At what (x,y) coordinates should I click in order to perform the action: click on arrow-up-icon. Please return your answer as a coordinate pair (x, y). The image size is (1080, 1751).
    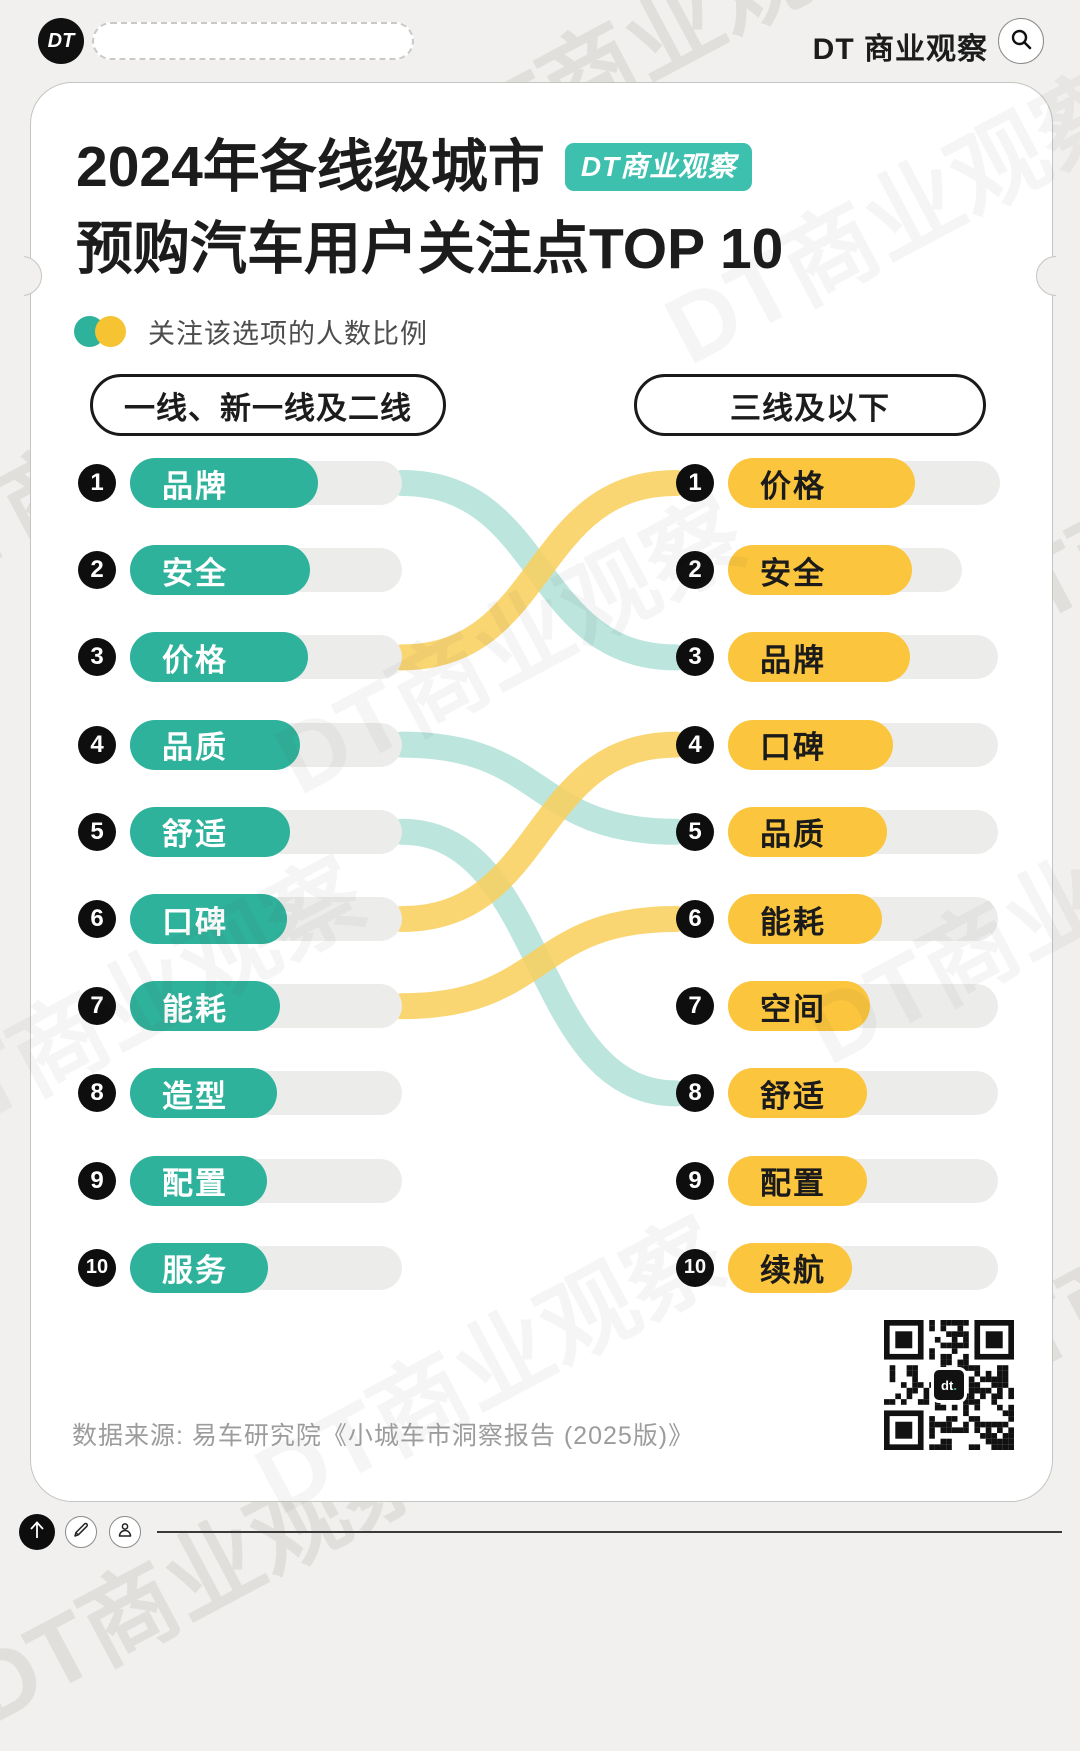
    Looking at the image, I should click on (37, 1532).